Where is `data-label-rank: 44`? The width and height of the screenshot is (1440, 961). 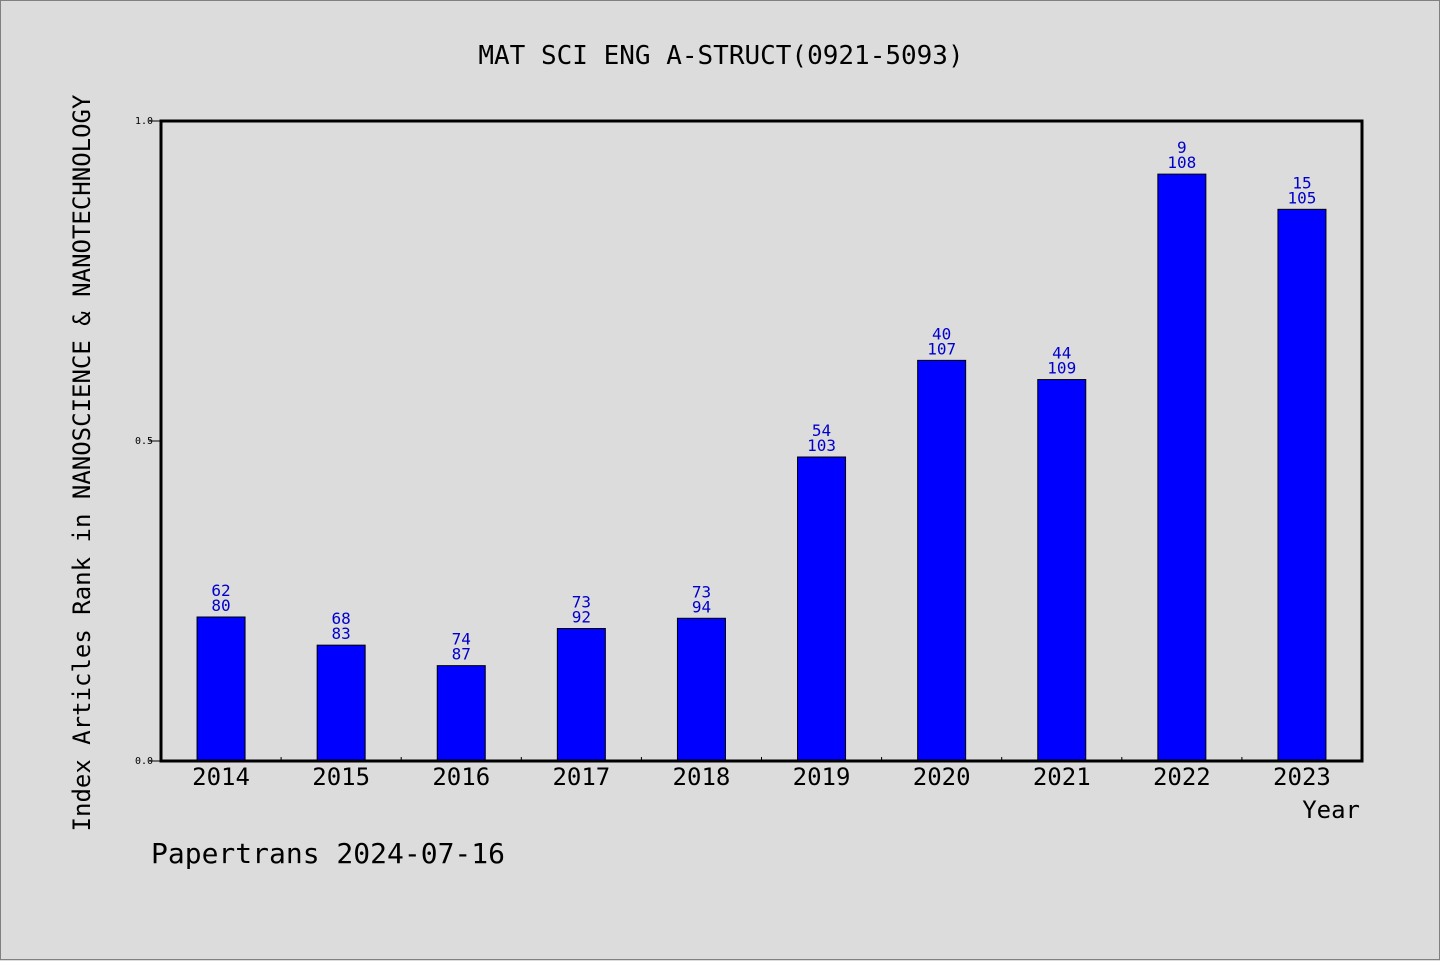 data-label-rank: 44 is located at coordinates (1061, 353).